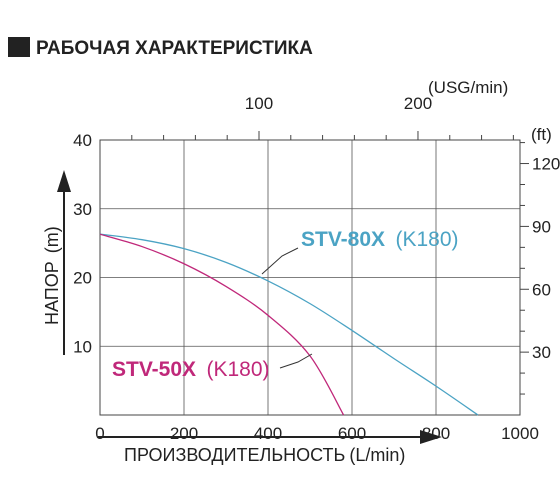 The height and width of the screenshot is (504, 560). I want to click on y-tick-label: 10, so click(82, 346).